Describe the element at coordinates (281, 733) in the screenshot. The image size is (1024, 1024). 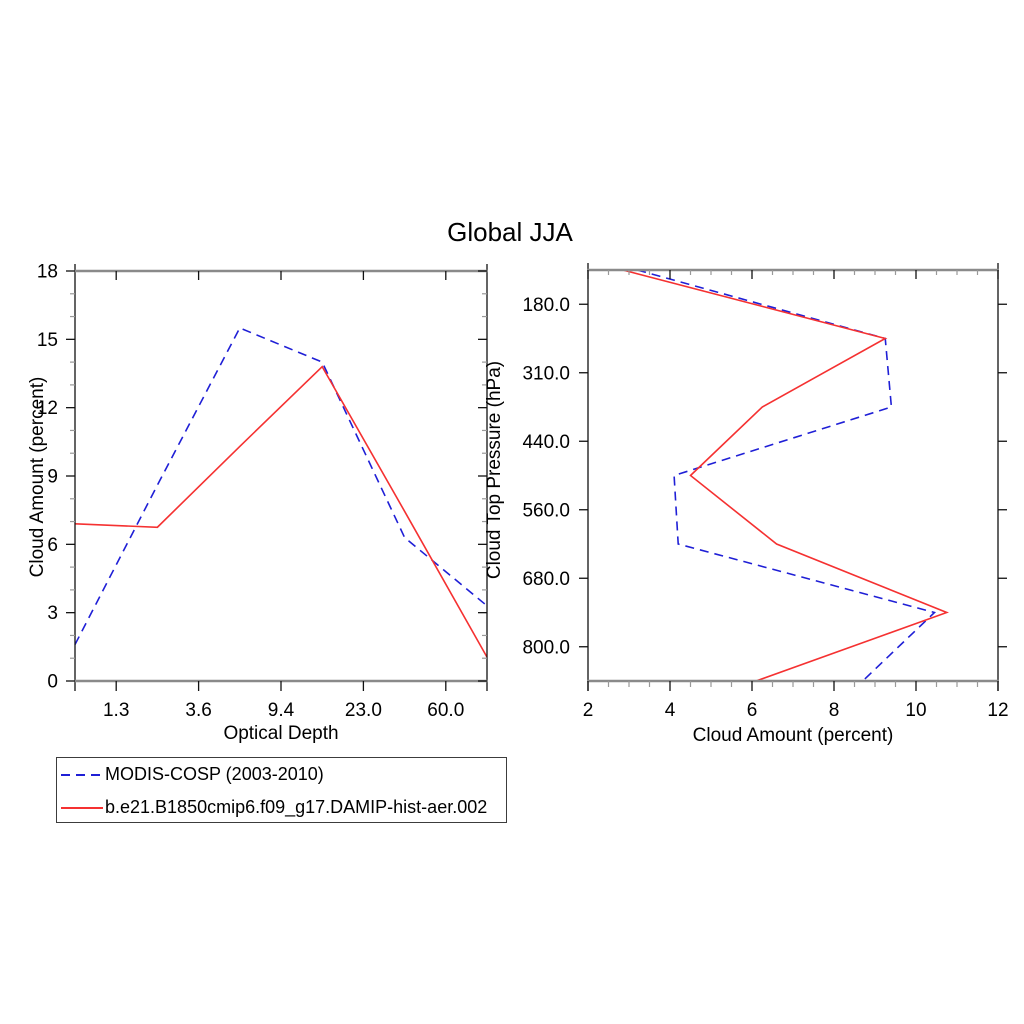
I see `left-plot-x-axis-title: Optical Depth` at that location.